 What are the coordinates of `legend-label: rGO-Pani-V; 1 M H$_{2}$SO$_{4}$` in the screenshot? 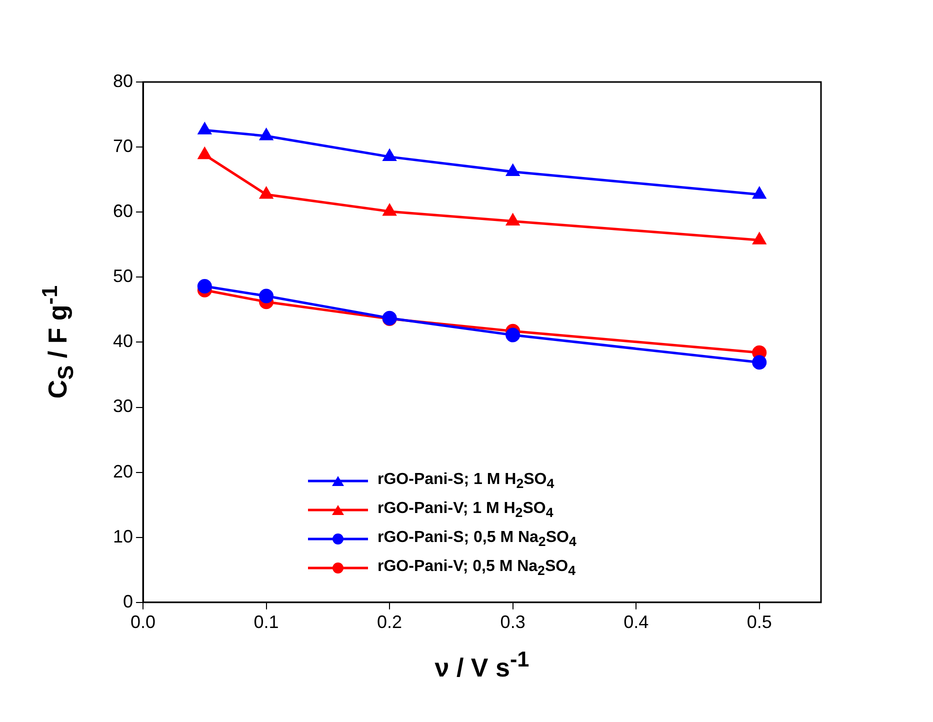 It's located at (466, 510).